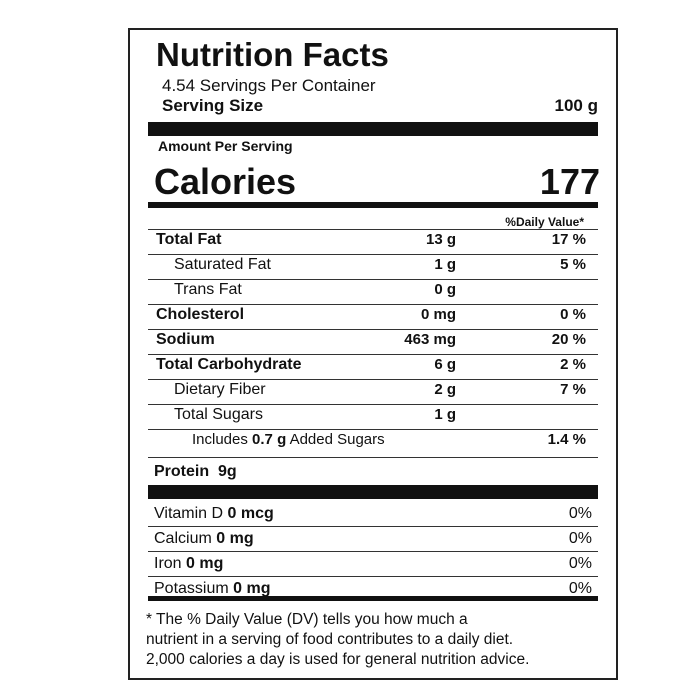  I want to click on calories-label: Calories, so click(225, 181).